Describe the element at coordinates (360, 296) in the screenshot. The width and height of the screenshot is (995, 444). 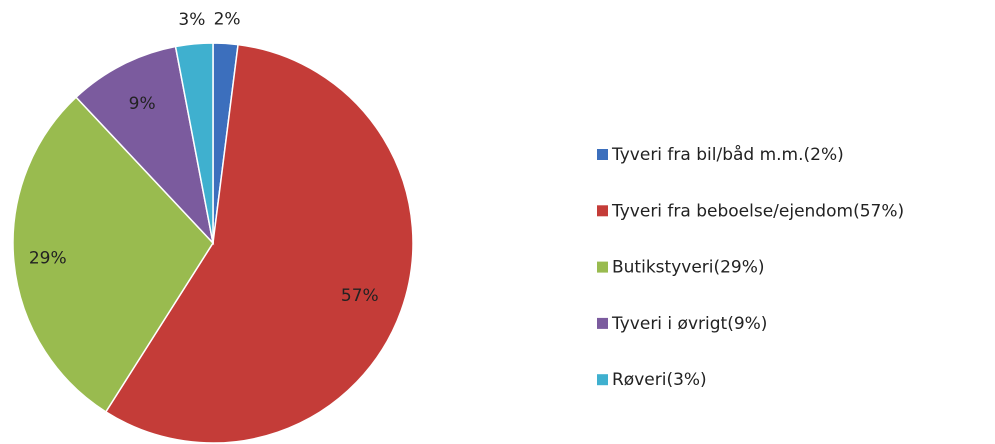
I see `data-label: 57%` at that location.